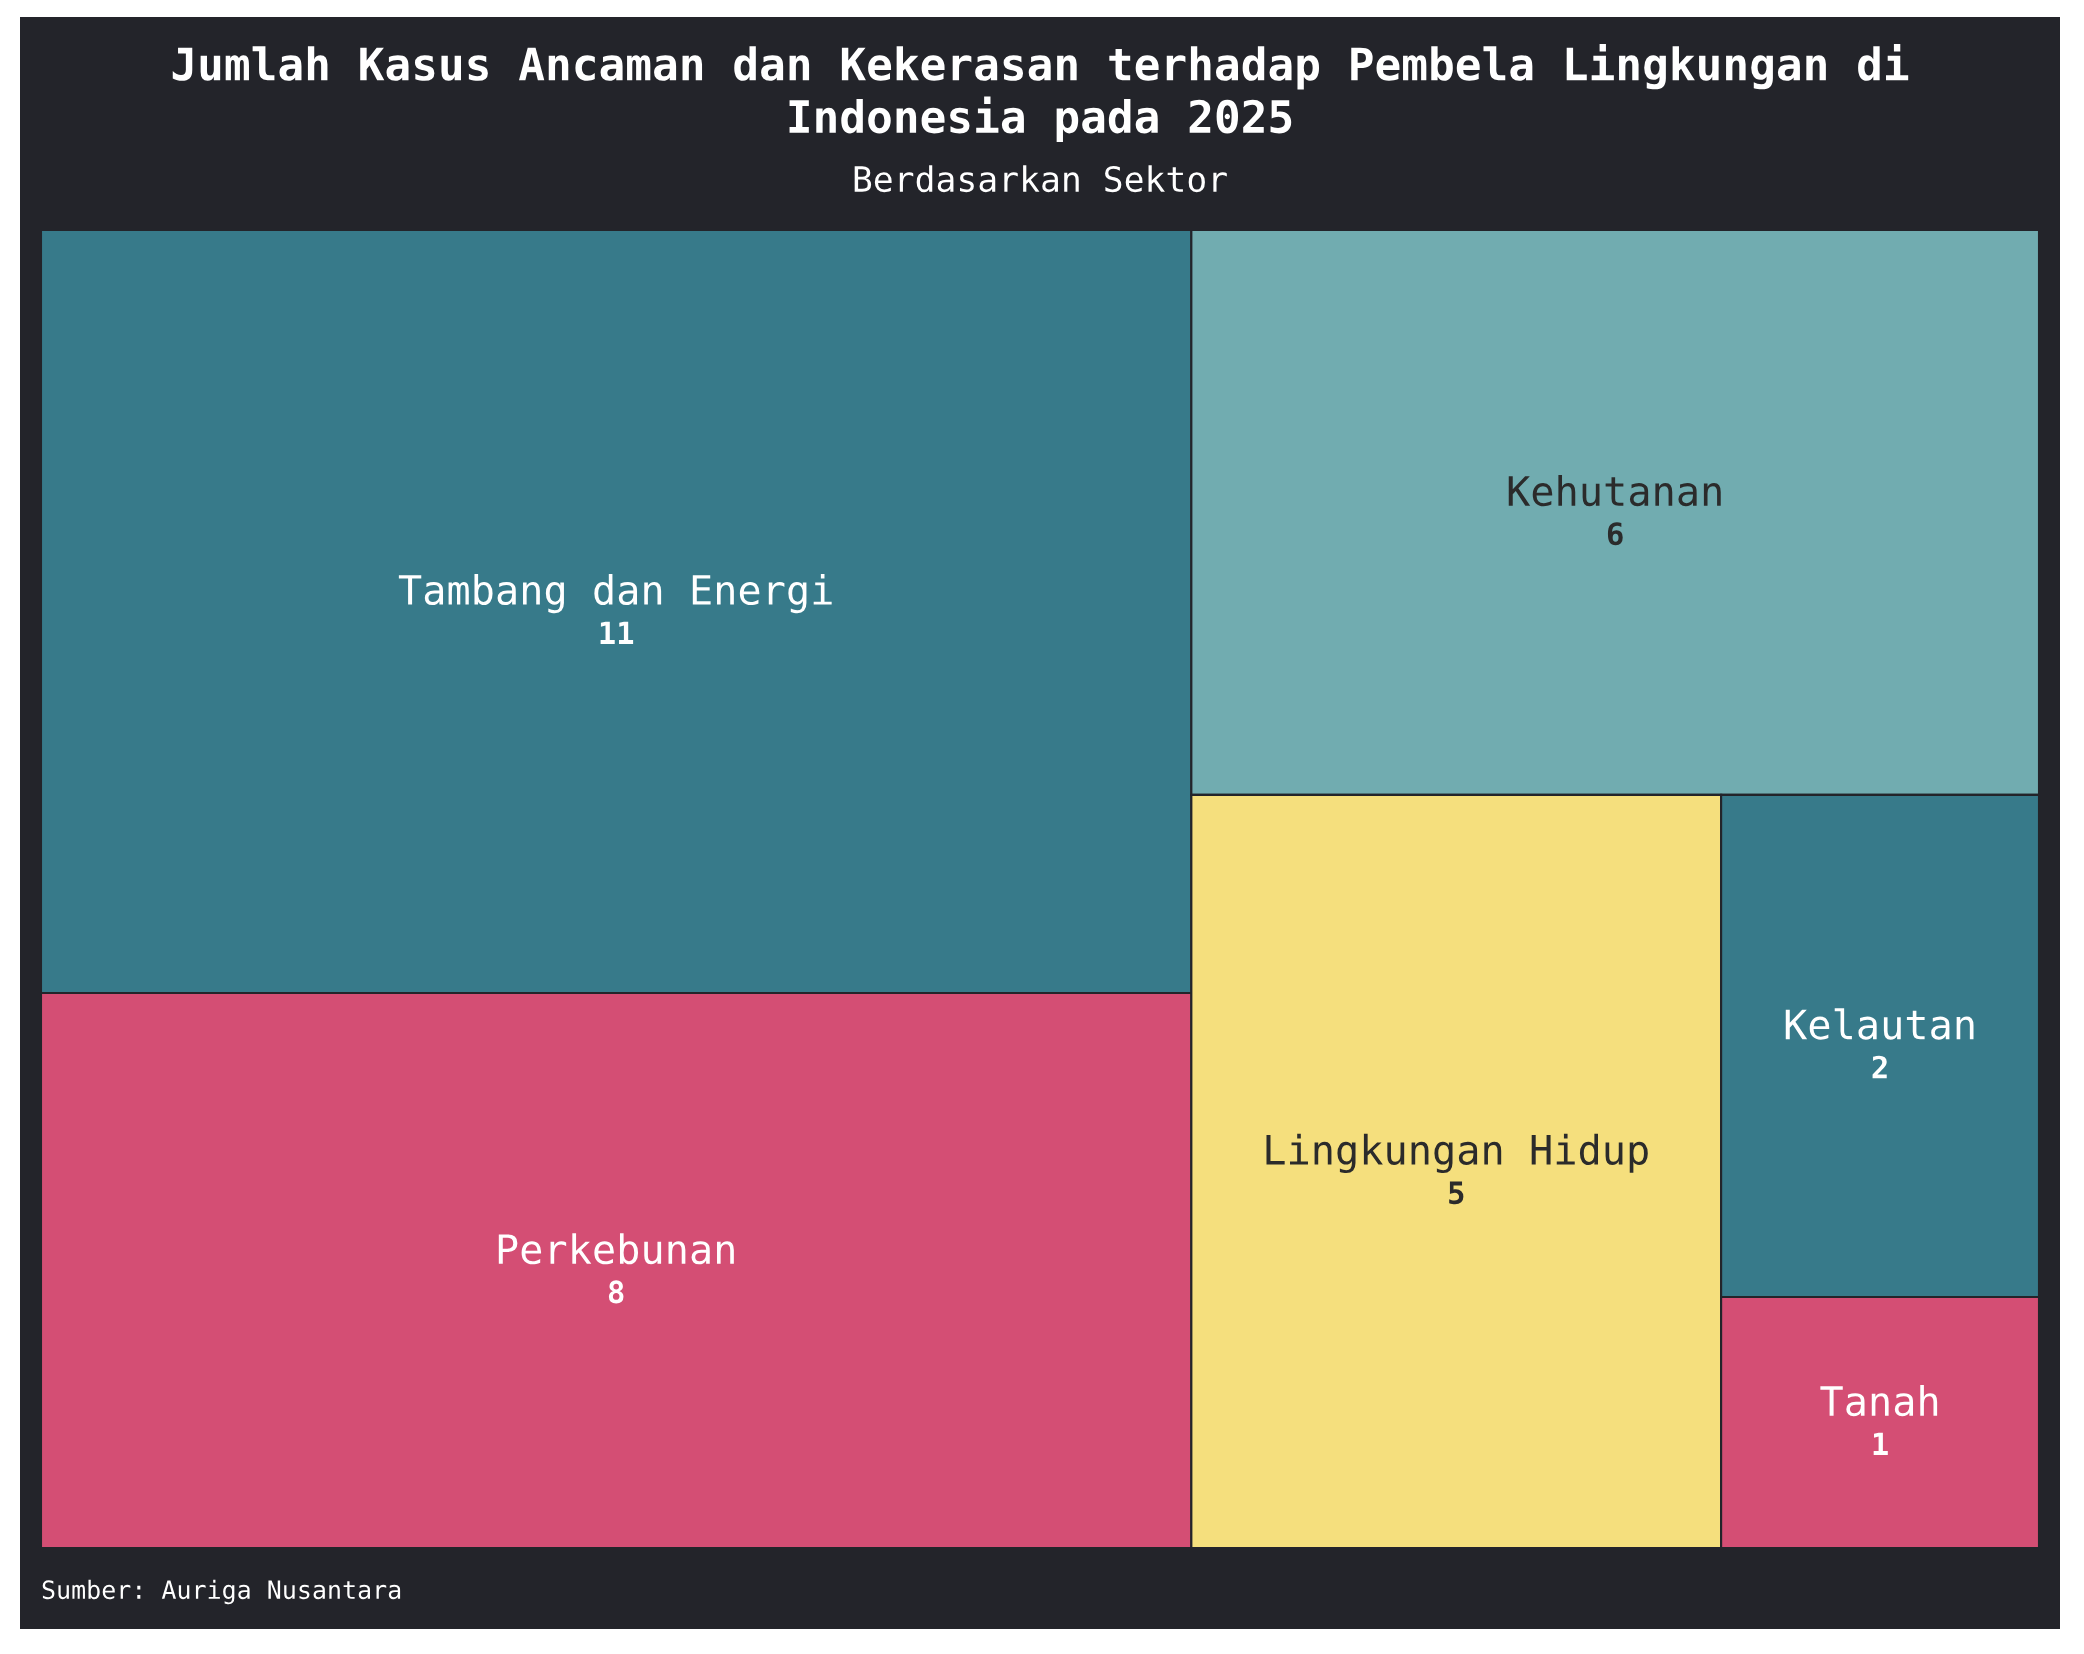 The width and height of the screenshot is (2084, 1654). I want to click on data-label: 8, so click(616, 1292).